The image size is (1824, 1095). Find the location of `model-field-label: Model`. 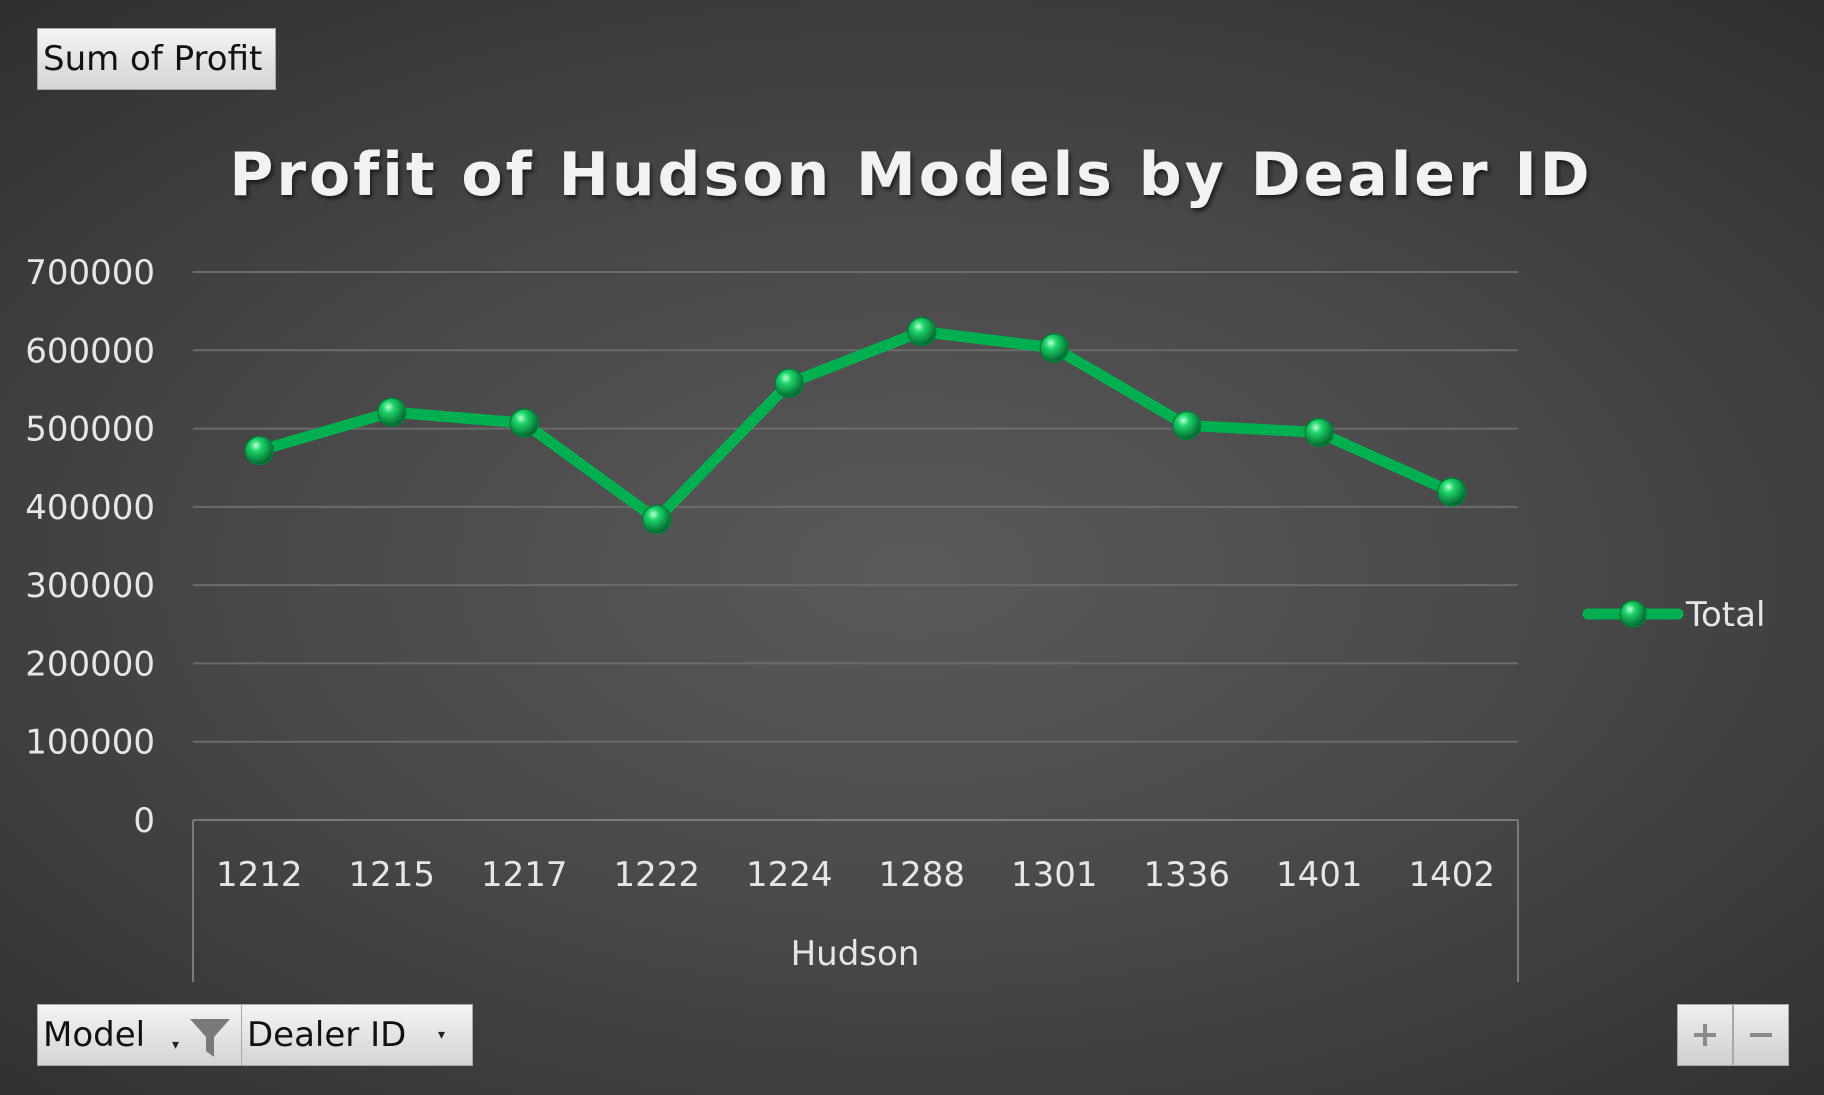

model-field-label: Model is located at coordinates (94, 1035).